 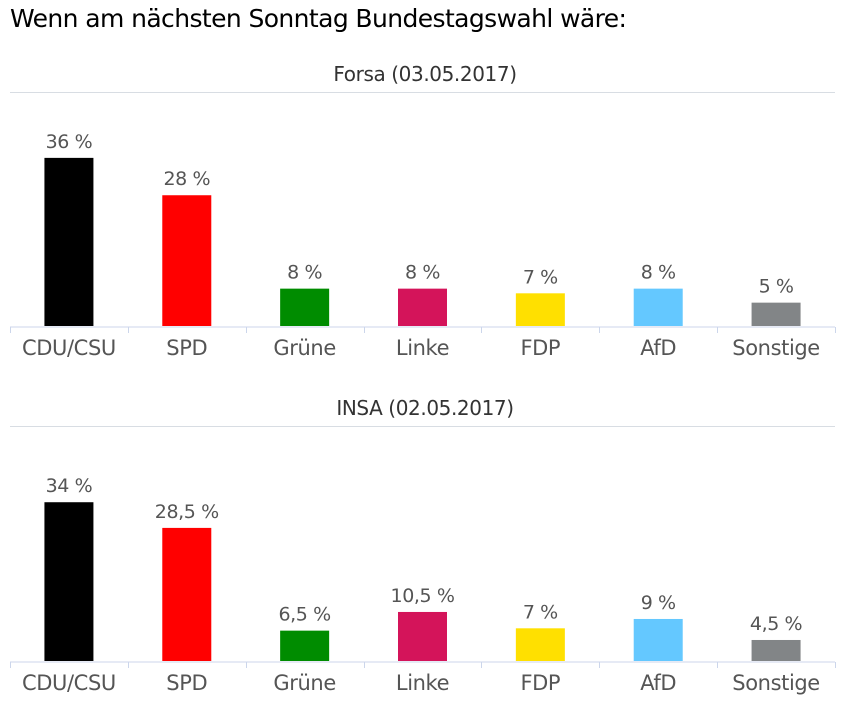 I want to click on data-label-afd: 9 %, so click(x=658, y=603).